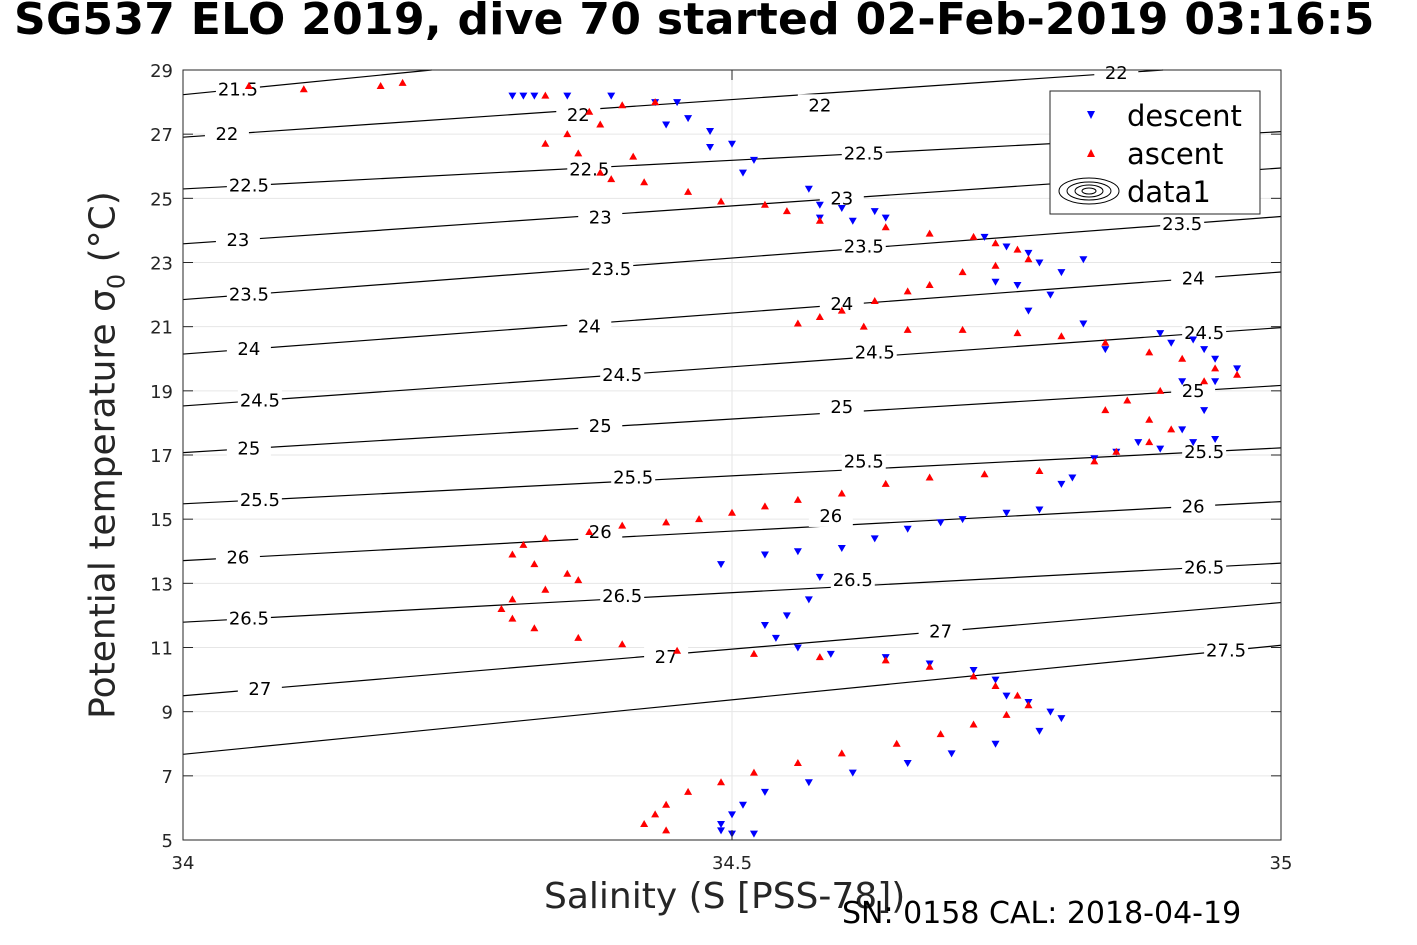  I want to click on y-tick-label: 27, so click(161, 135).